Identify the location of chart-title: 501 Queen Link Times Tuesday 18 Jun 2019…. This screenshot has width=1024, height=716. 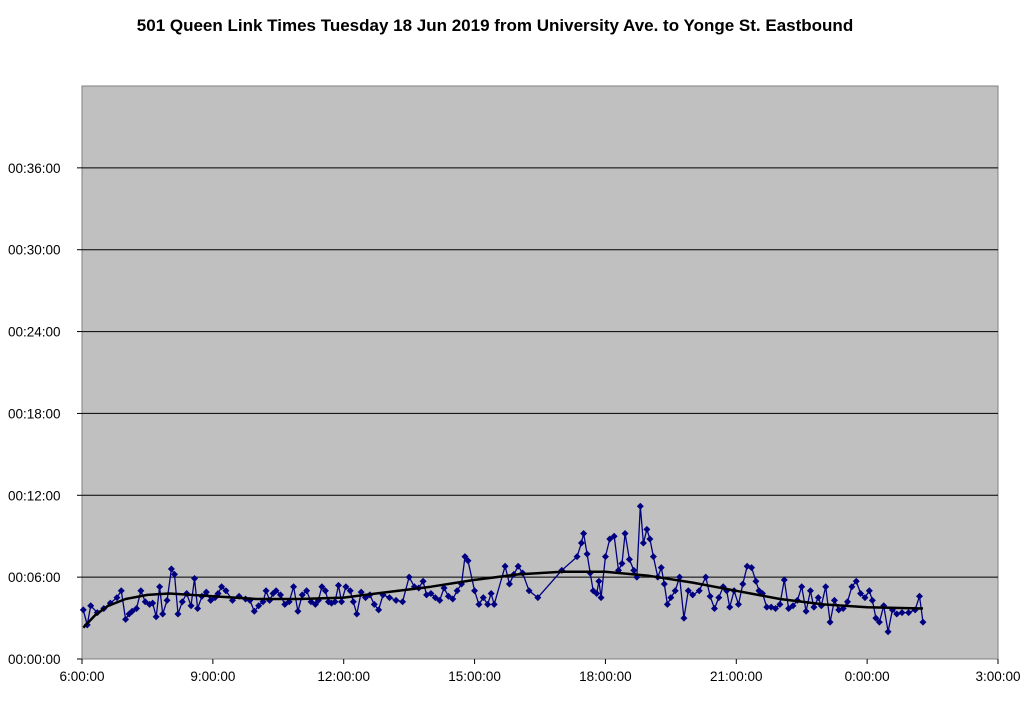
(495, 25).